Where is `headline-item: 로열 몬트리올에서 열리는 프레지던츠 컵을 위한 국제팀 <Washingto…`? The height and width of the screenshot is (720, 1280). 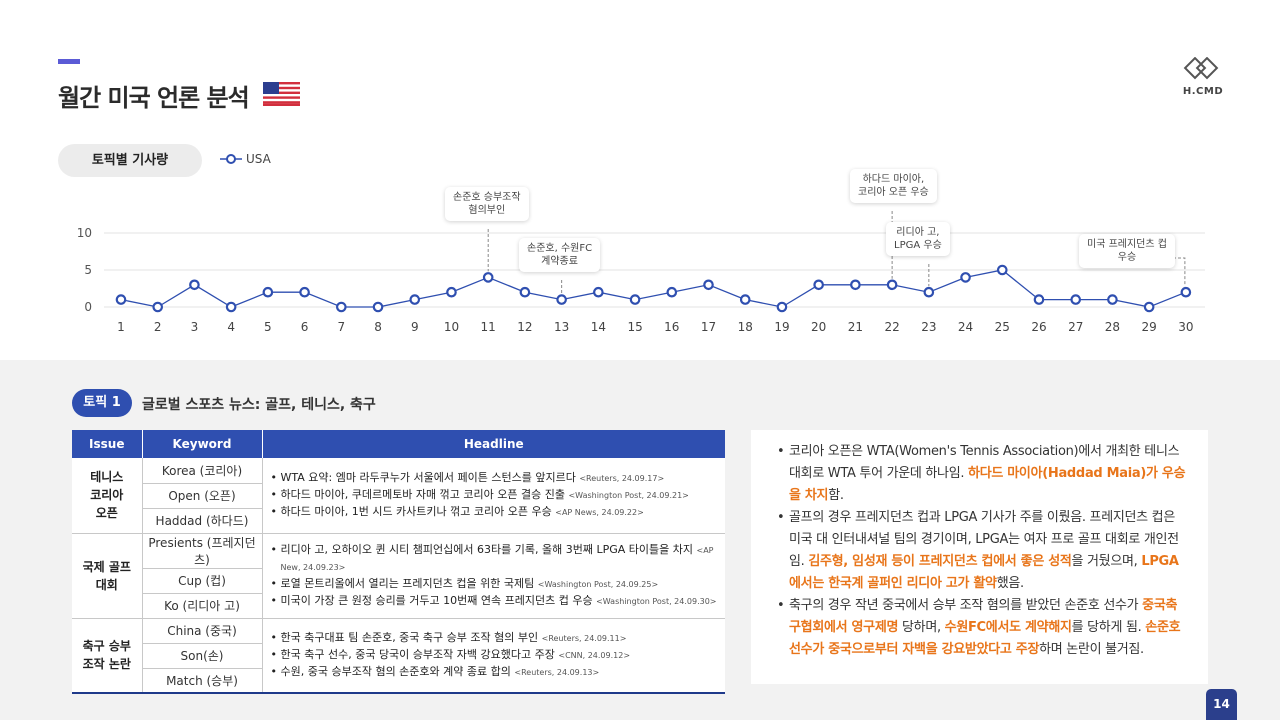 headline-item: 로열 몬트리올에서 열리는 프레지던츠 컵을 위한 국제팀 <Washingto… is located at coordinates (494, 584).